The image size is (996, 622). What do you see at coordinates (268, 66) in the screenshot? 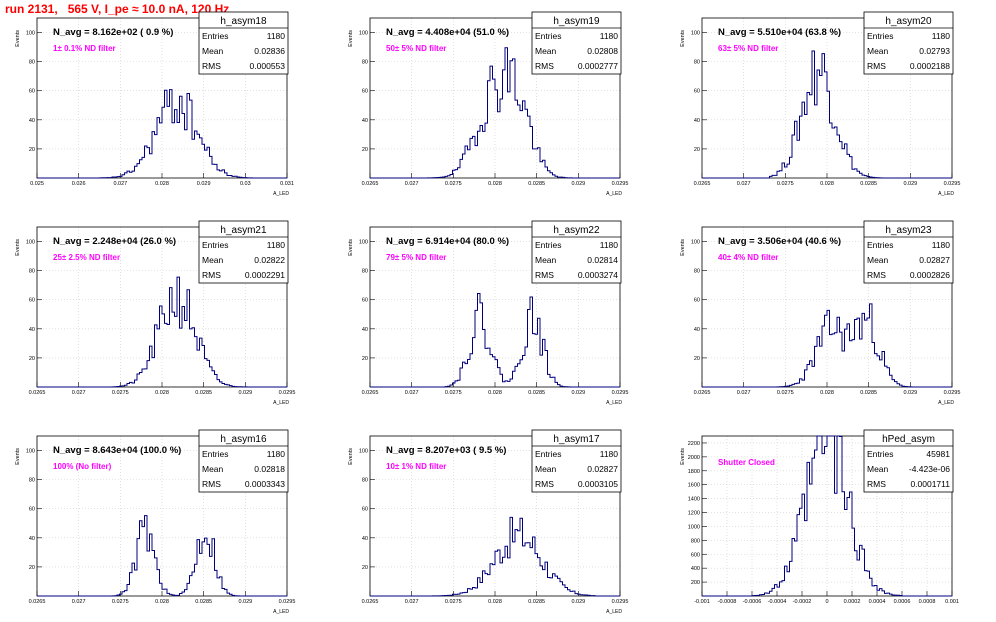
I see `stat-value-rms: 0.000553` at bounding box center [268, 66].